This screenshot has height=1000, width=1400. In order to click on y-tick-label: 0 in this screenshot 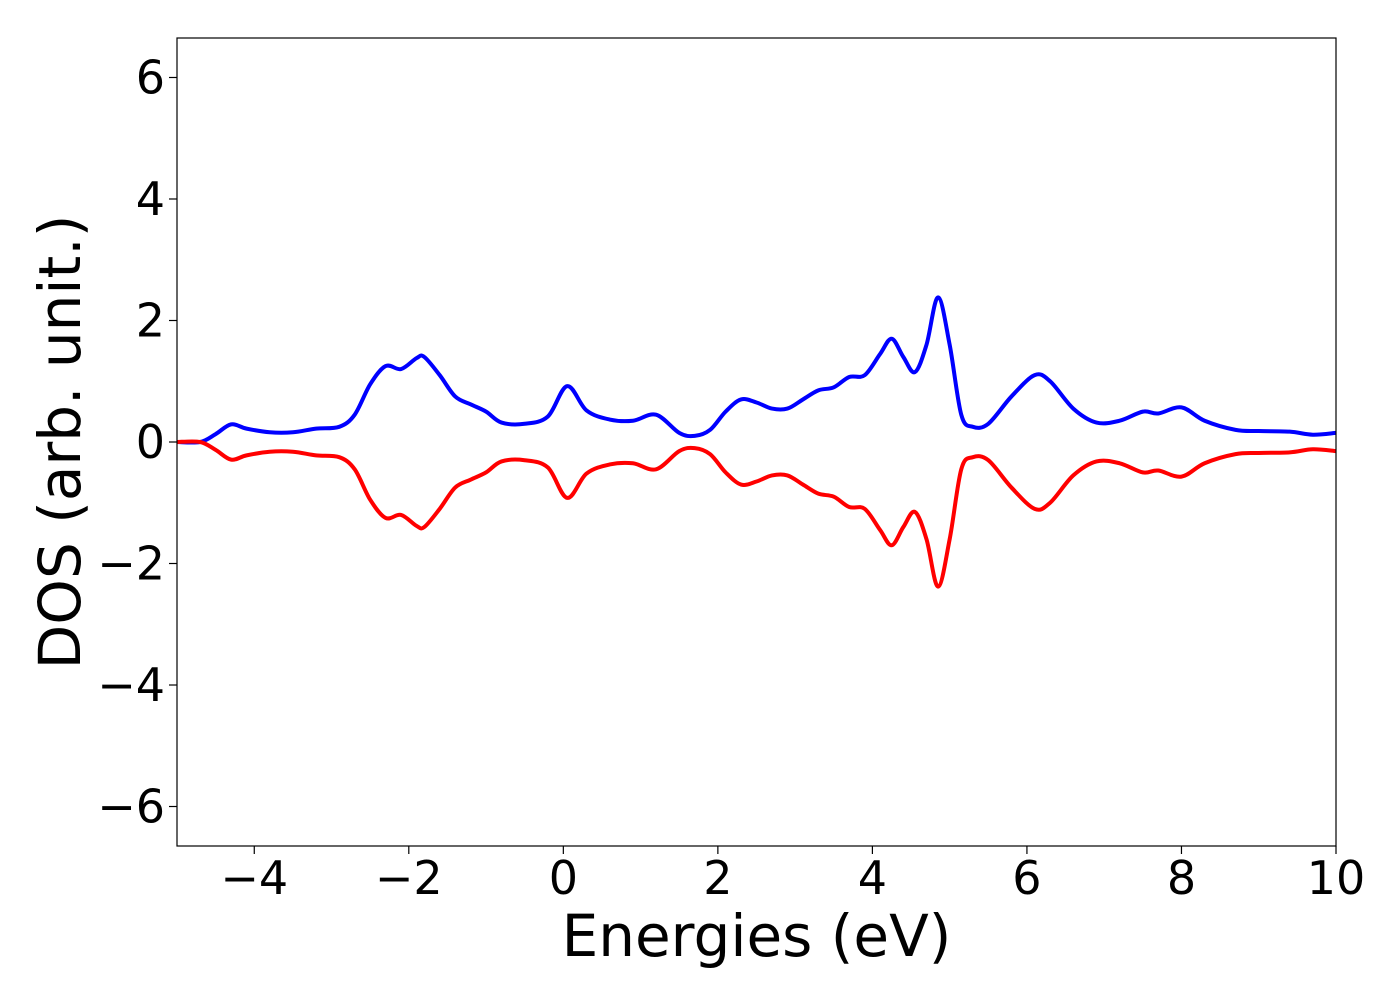, I will do `click(150, 442)`.